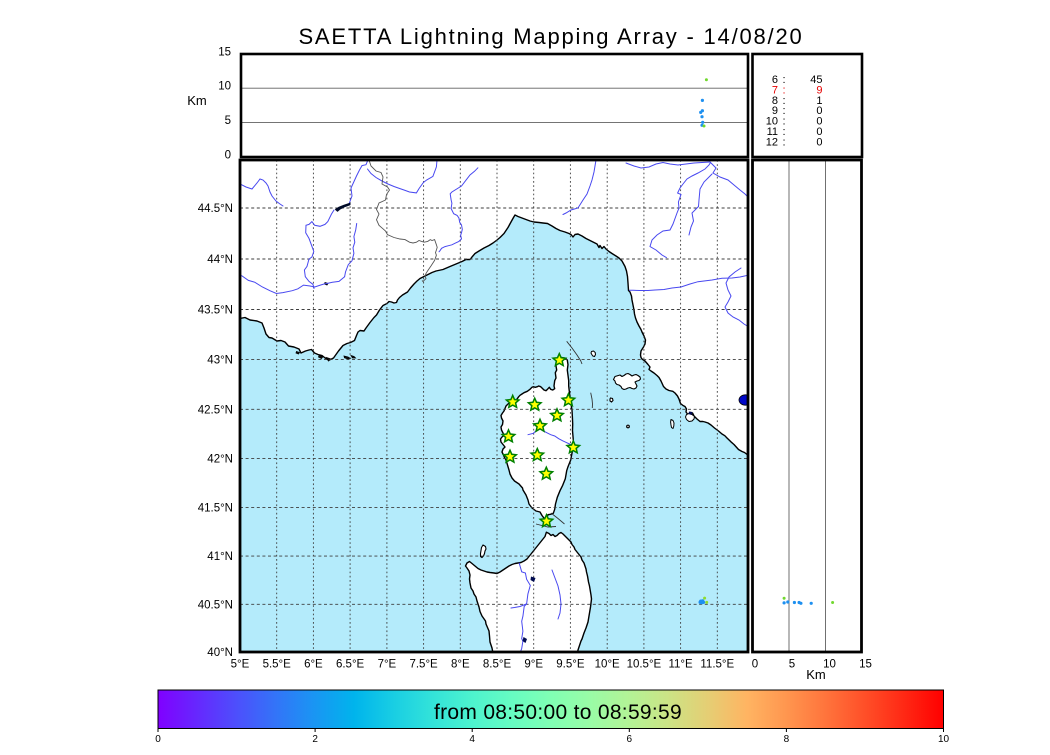  I want to click on svg-text: 7.5°E, so click(423, 665).